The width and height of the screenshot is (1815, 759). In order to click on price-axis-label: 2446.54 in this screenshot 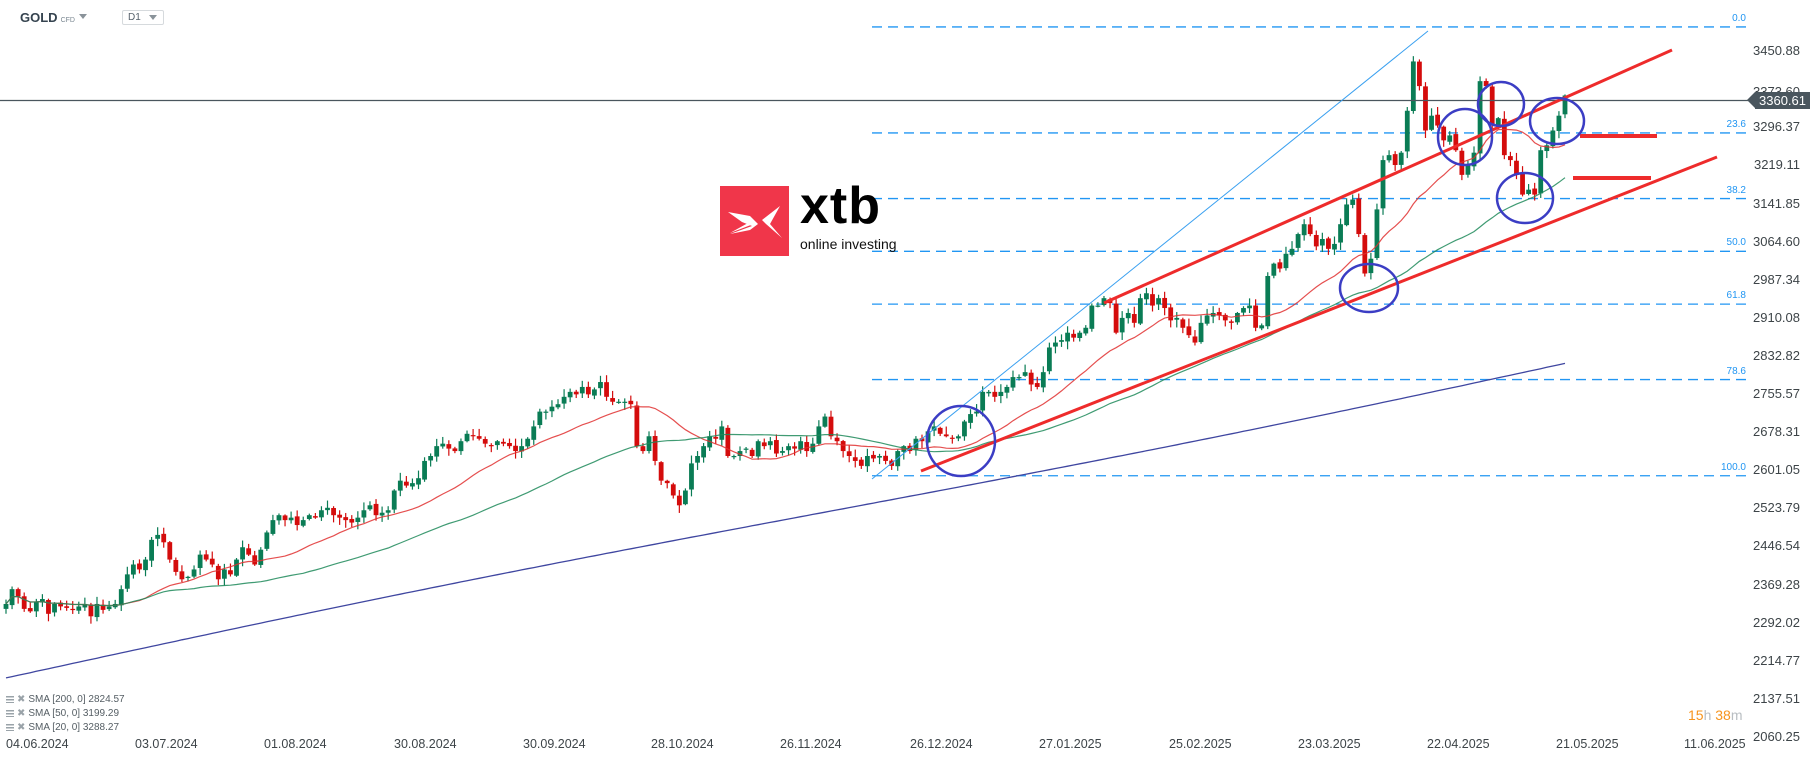, I will do `click(1776, 546)`.